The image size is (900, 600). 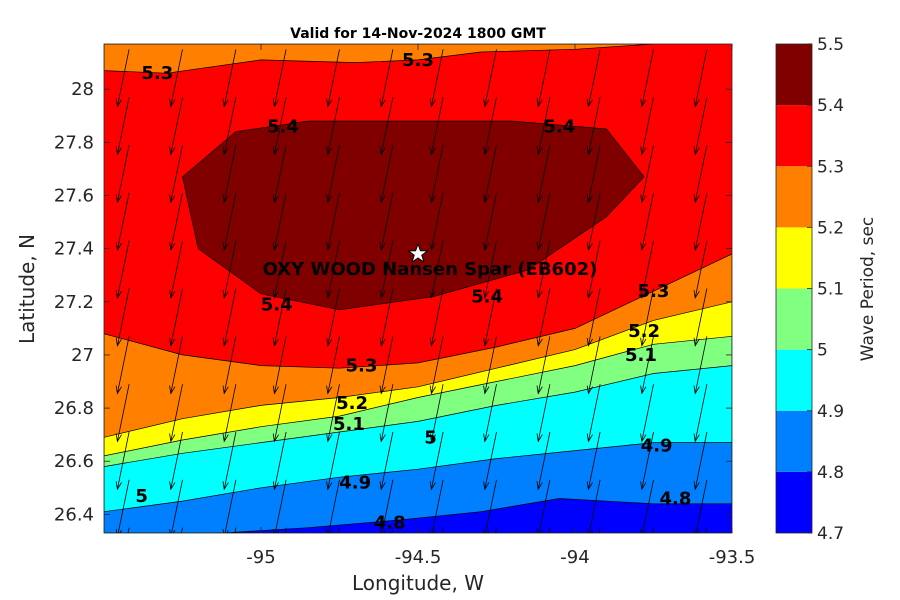 I want to click on colorbar-tick-label: 5.5, so click(x=830, y=45).